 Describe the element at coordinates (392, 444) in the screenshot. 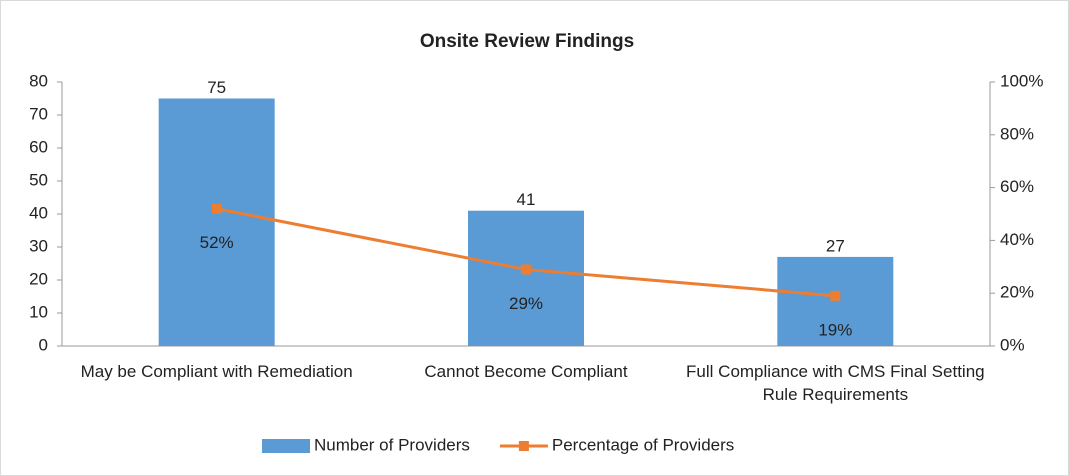

I see `legend-label: Number of Providers` at that location.